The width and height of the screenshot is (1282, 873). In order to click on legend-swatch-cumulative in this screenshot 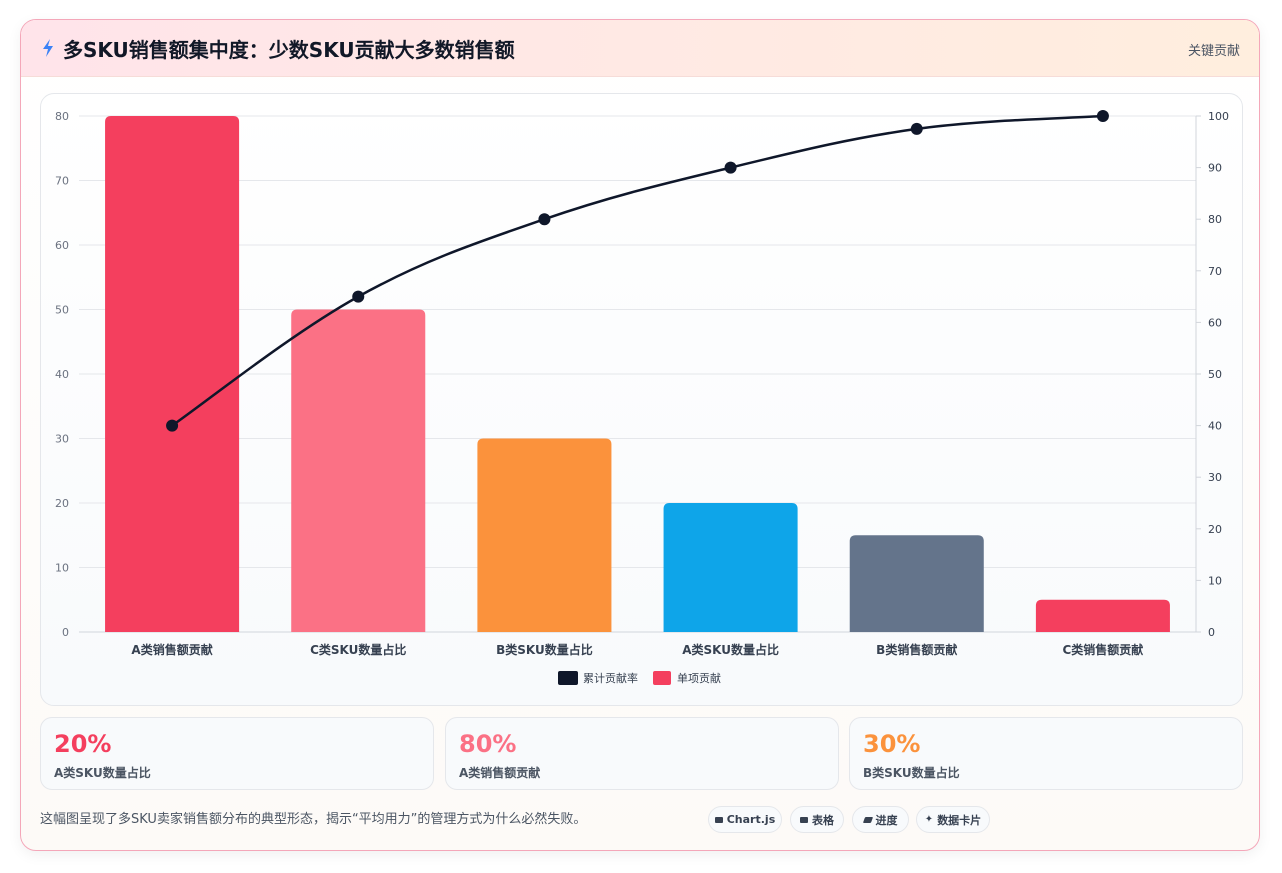, I will do `click(568, 678)`.